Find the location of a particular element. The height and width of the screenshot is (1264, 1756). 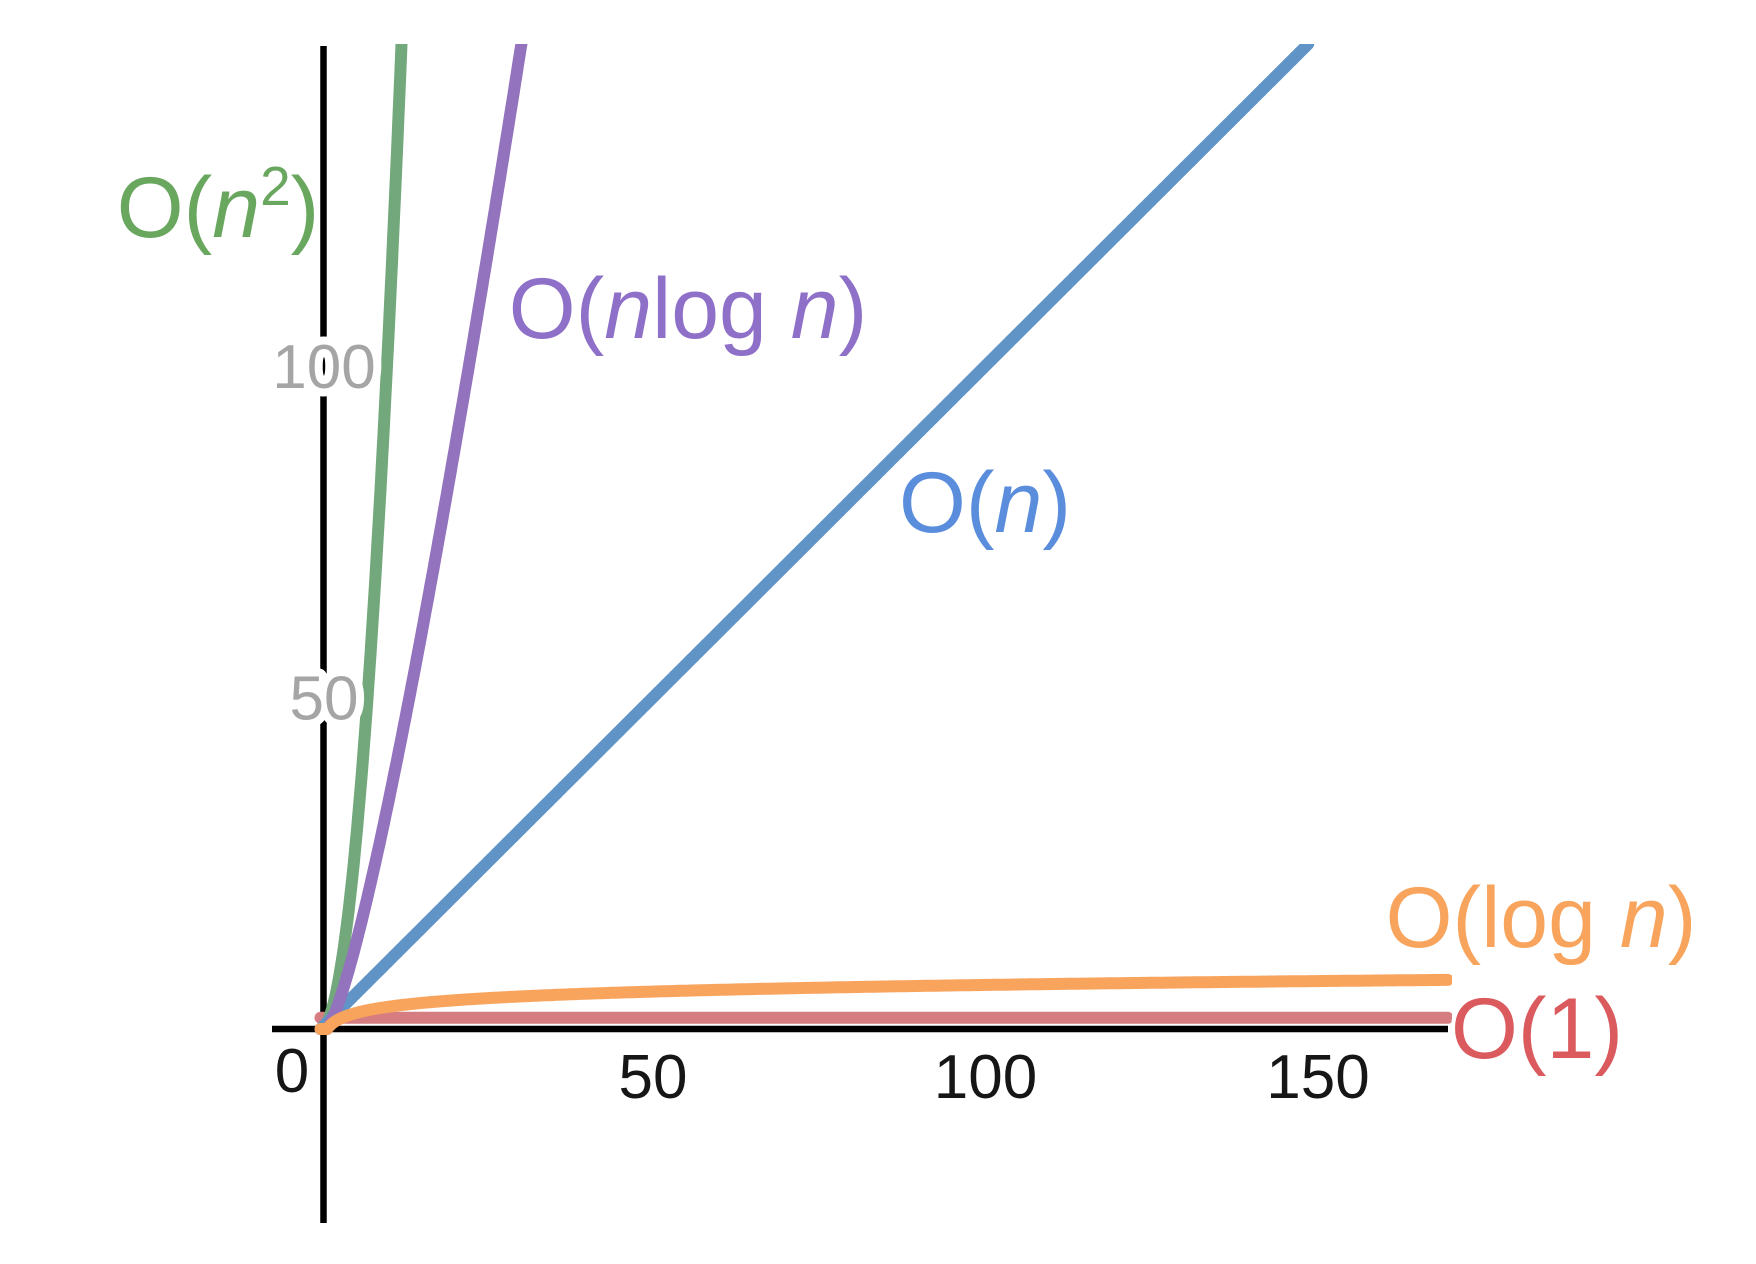

y-tick-100: 100 is located at coordinates (323, 367).